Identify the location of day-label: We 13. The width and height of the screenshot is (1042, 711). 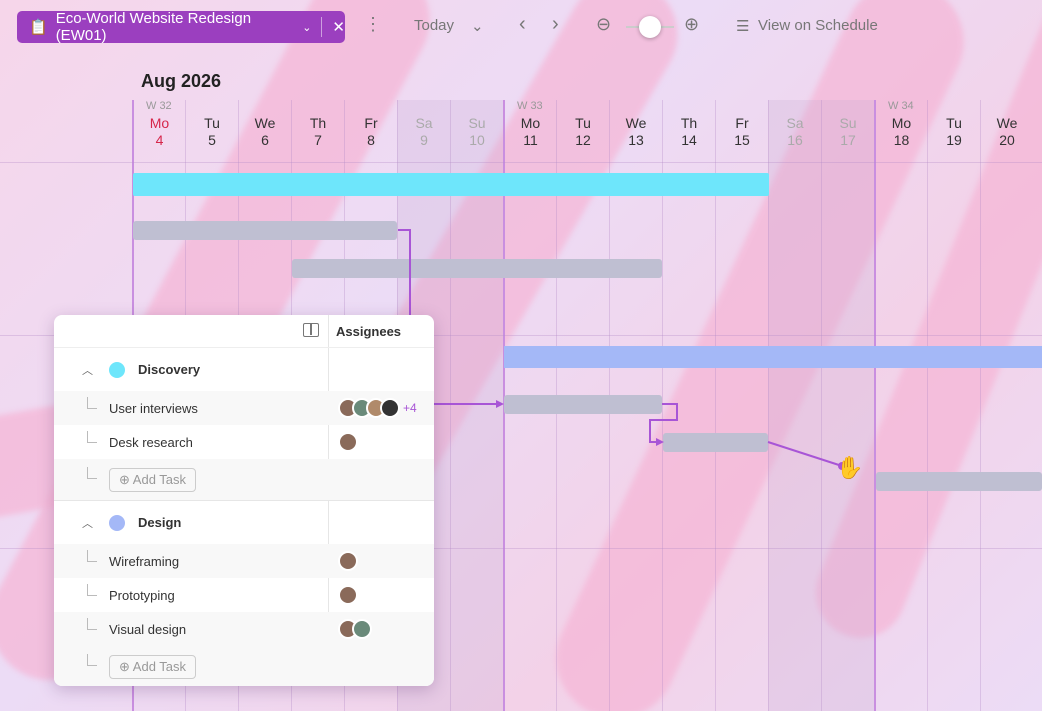
(636, 131).